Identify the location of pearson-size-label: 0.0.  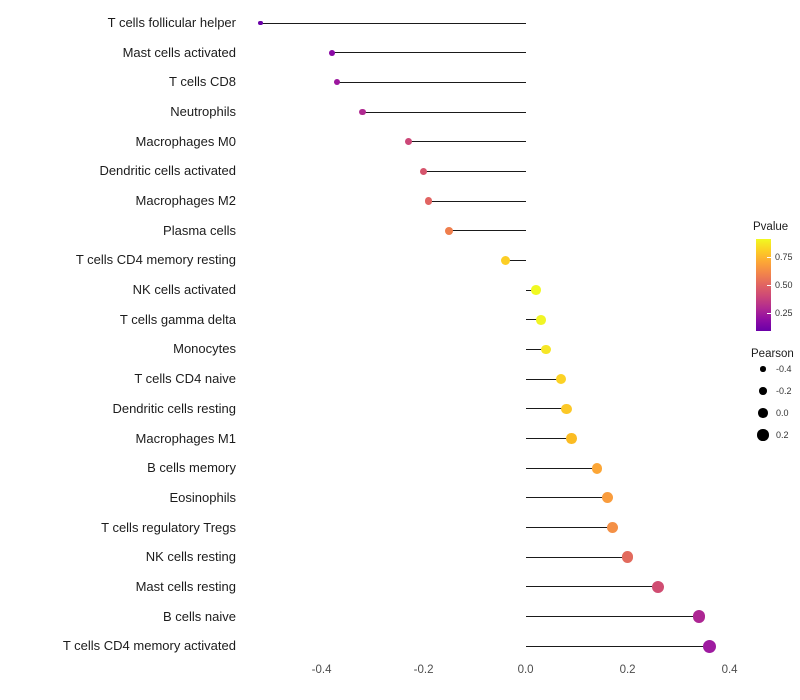
(782, 413).